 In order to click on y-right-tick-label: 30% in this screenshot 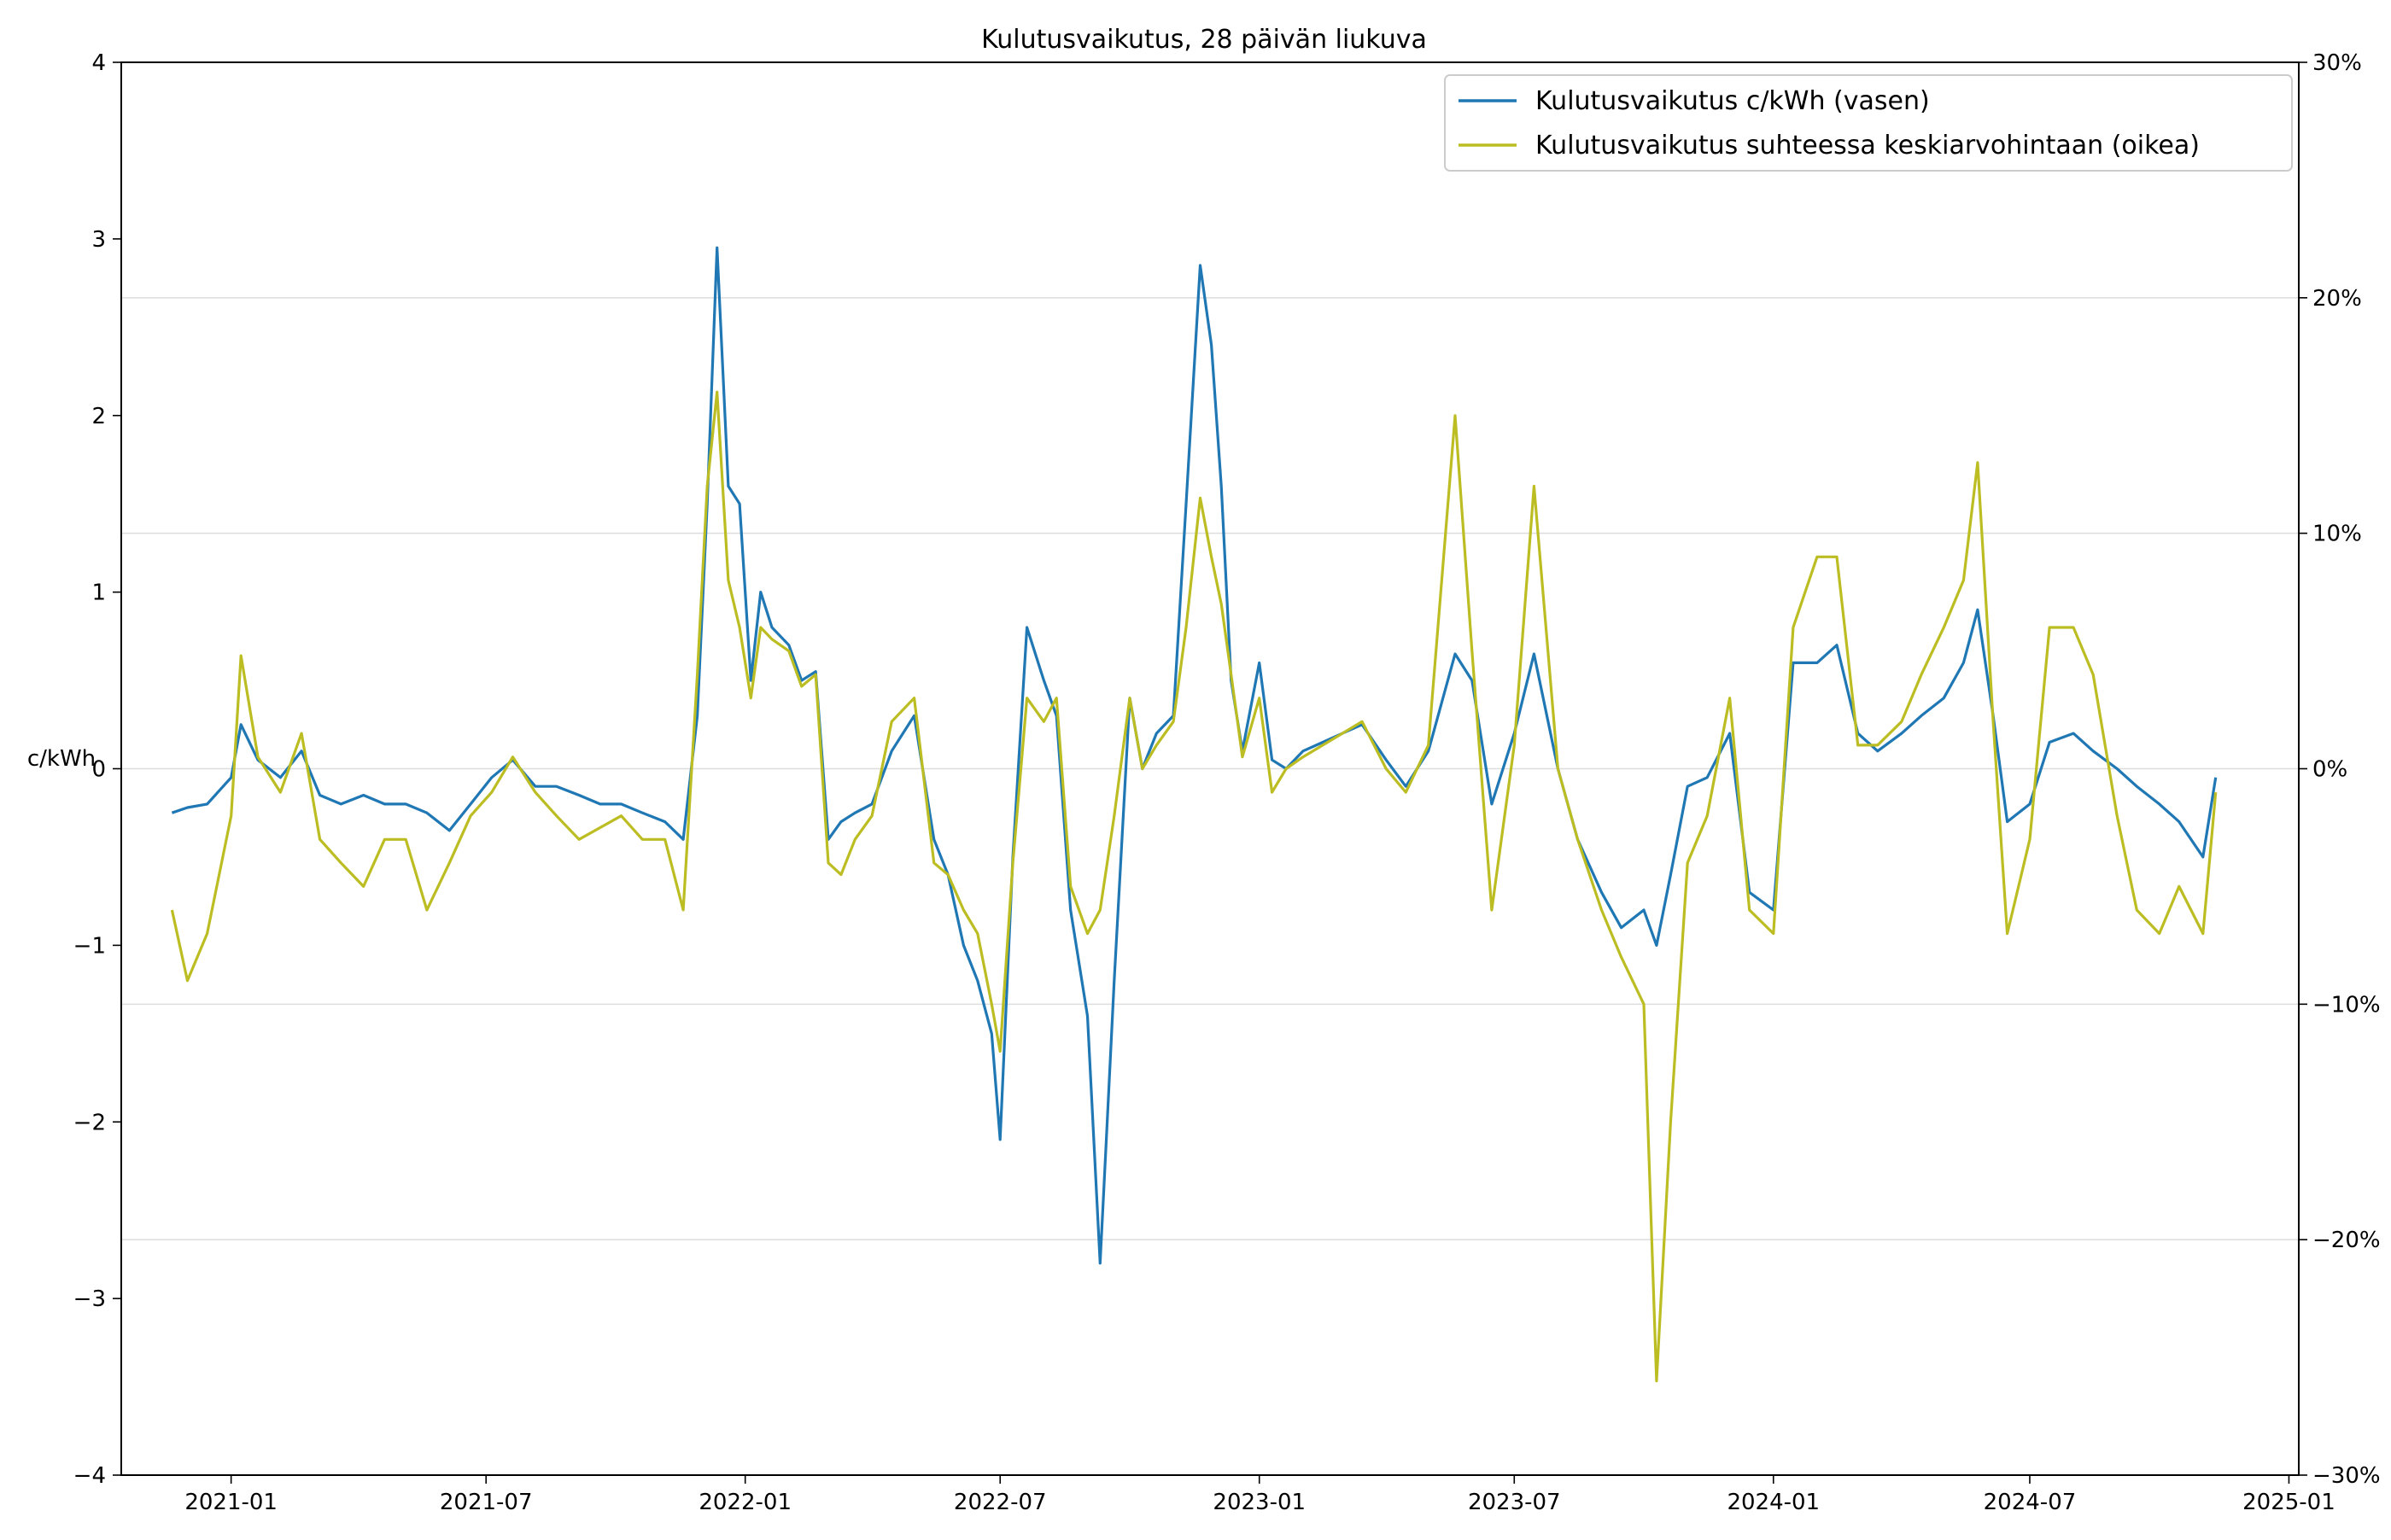, I will do `click(2337, 63)`.